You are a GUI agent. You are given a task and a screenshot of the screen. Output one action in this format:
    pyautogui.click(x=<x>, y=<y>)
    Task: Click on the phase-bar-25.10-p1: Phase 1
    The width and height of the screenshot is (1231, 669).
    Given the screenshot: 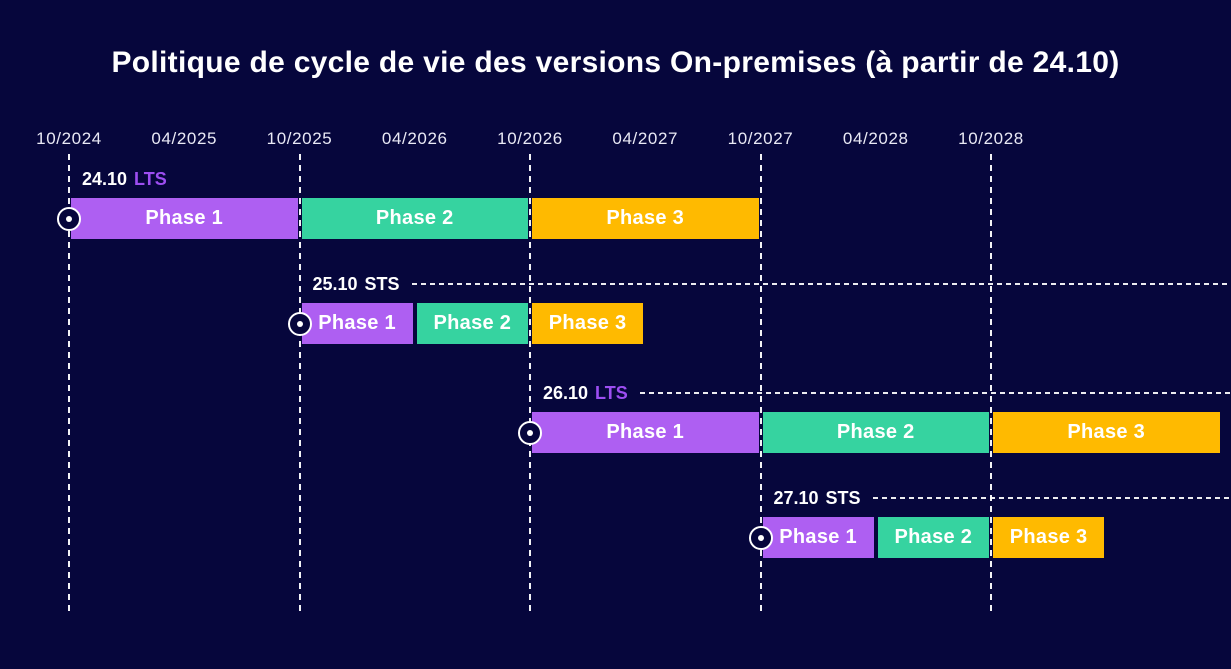 What is the action you would take?
    pyautogui.click(x=357, y=323)
    